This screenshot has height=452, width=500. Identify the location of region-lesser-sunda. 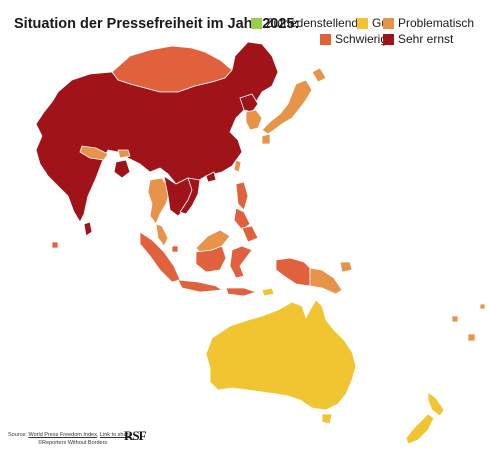
(241, 292).